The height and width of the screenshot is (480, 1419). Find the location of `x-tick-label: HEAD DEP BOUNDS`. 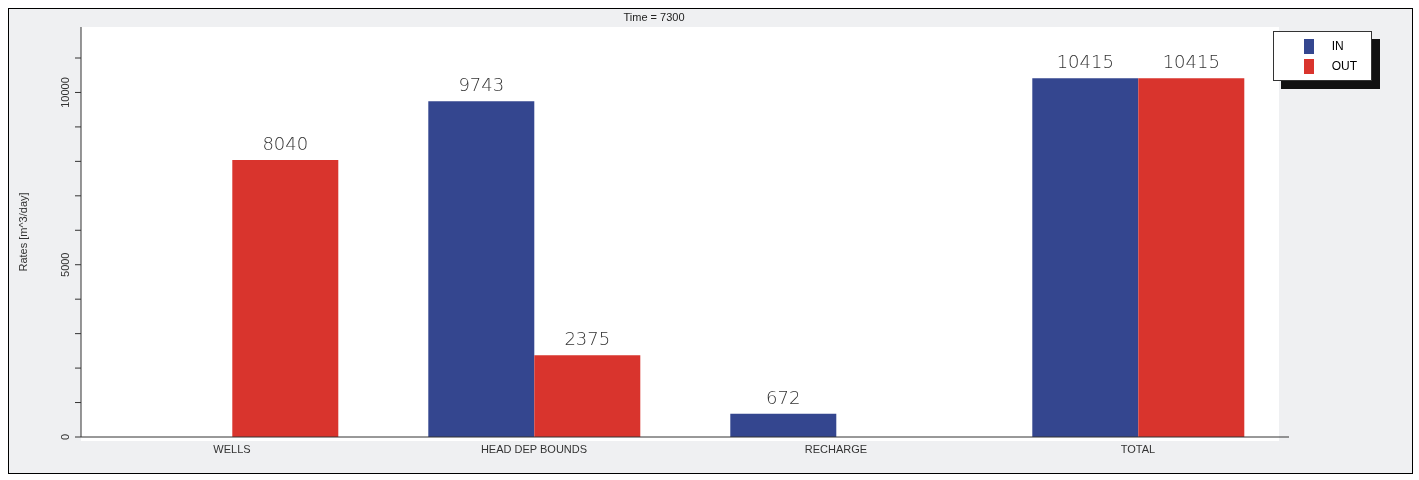

x-tick-label: HEAD DEP BOUNDS is located at coordinates (534, 448).